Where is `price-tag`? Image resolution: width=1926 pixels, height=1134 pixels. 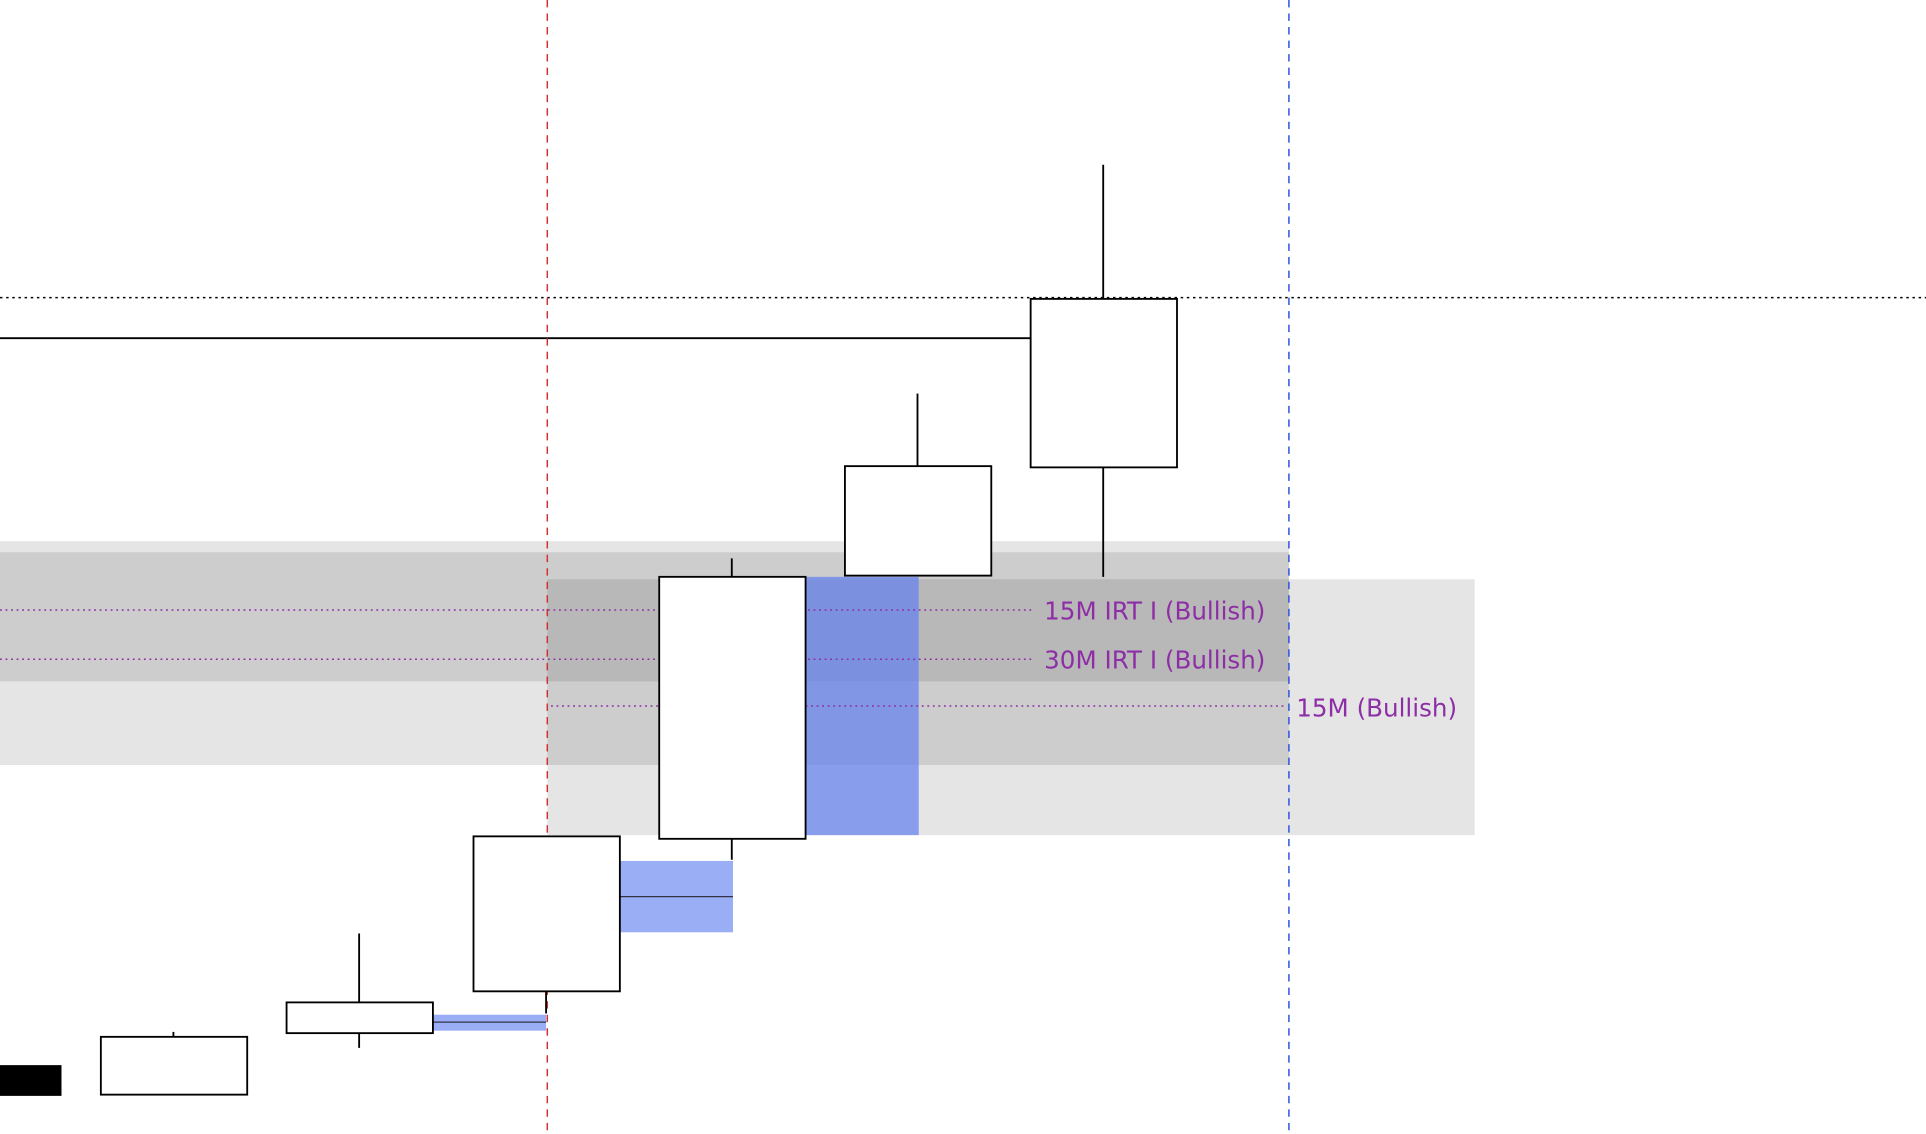
price-tag is located at coordinates (31, 1080).